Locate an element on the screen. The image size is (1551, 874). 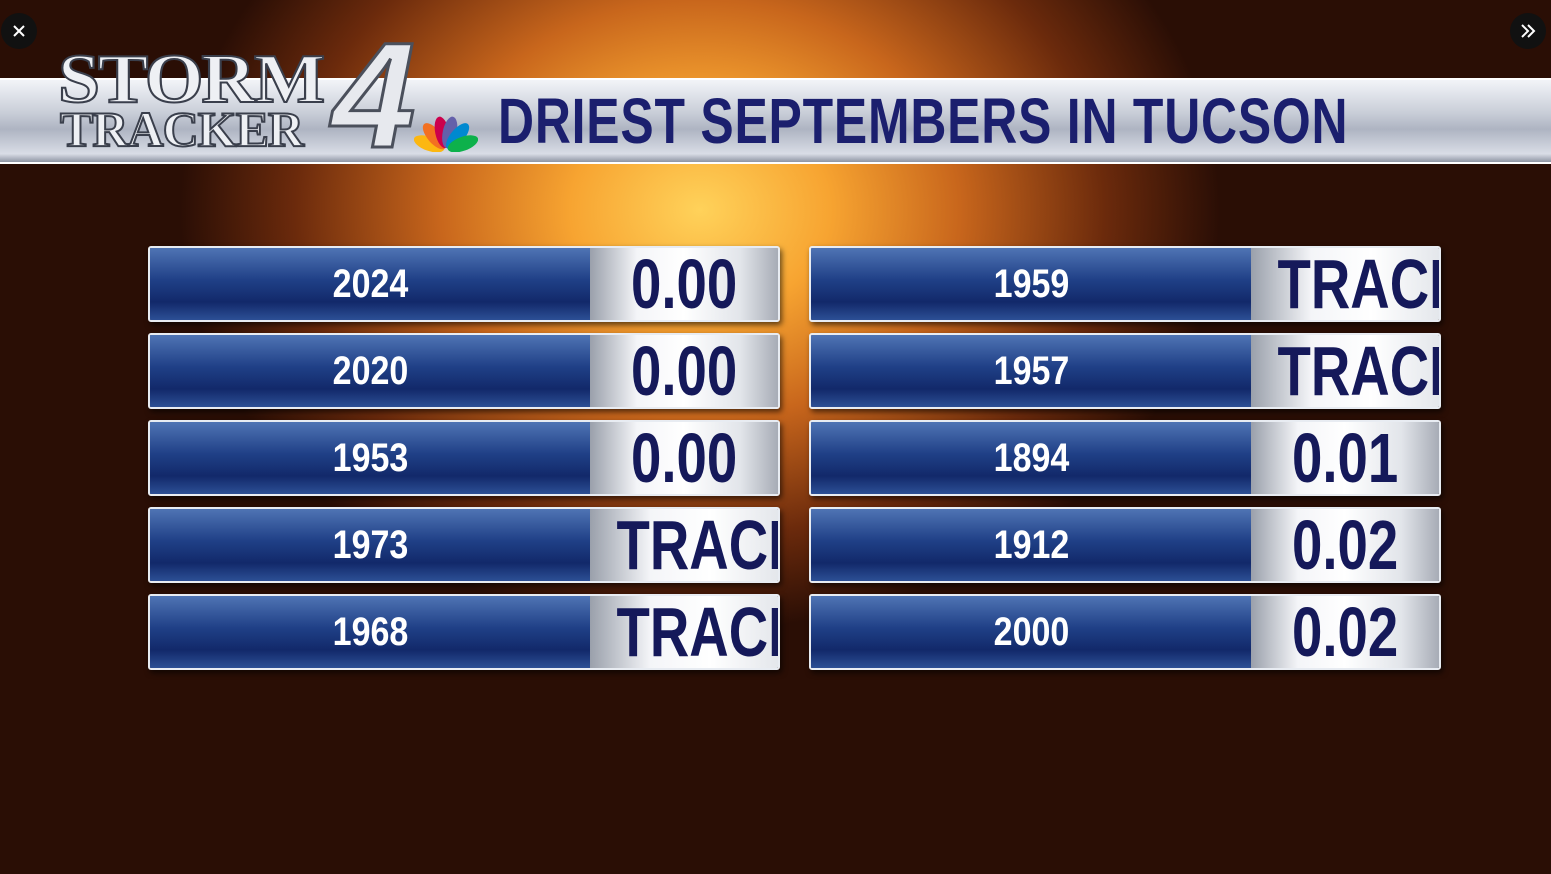
peacock-icon is located at coordinates (446, 134).